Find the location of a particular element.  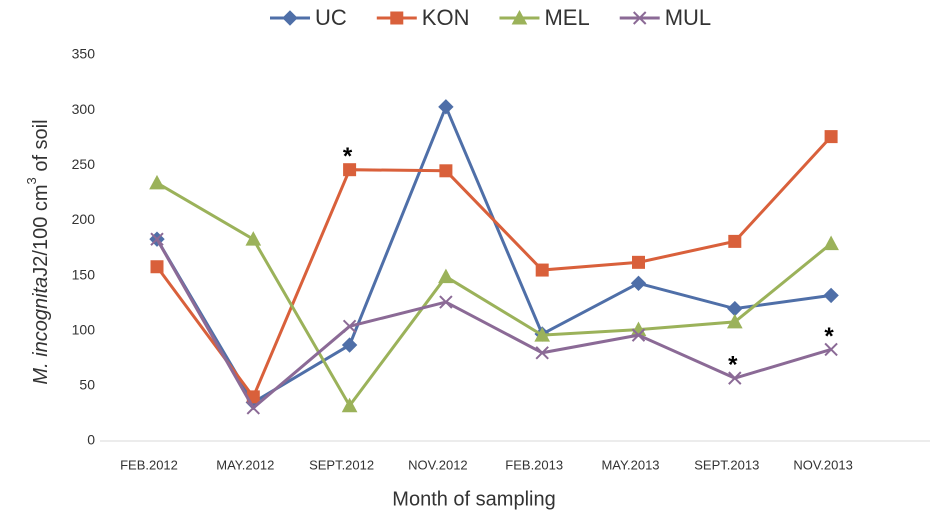

x-axis-title: Month of sampling is located at coordinates (473, 499).